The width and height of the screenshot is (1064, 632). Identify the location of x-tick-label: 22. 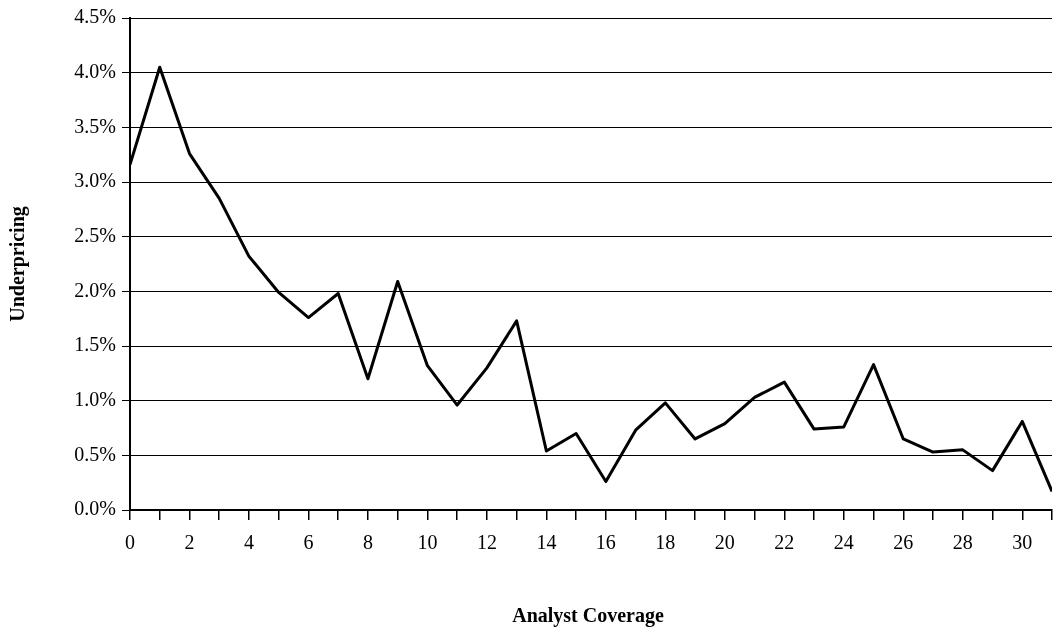
(784, 542).